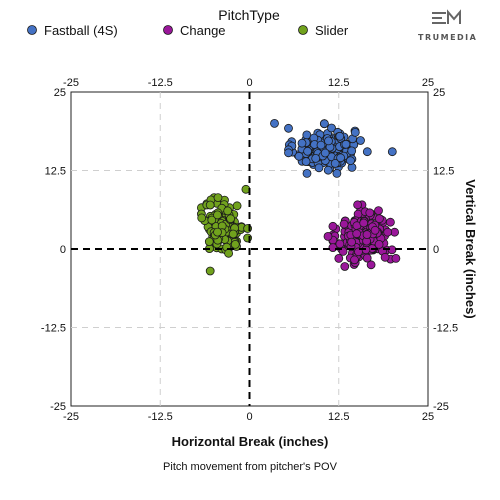  Describe the element at coordinates (55, 172) in the screenshot. I see `y-tick-label-left: 12.5` at that location.